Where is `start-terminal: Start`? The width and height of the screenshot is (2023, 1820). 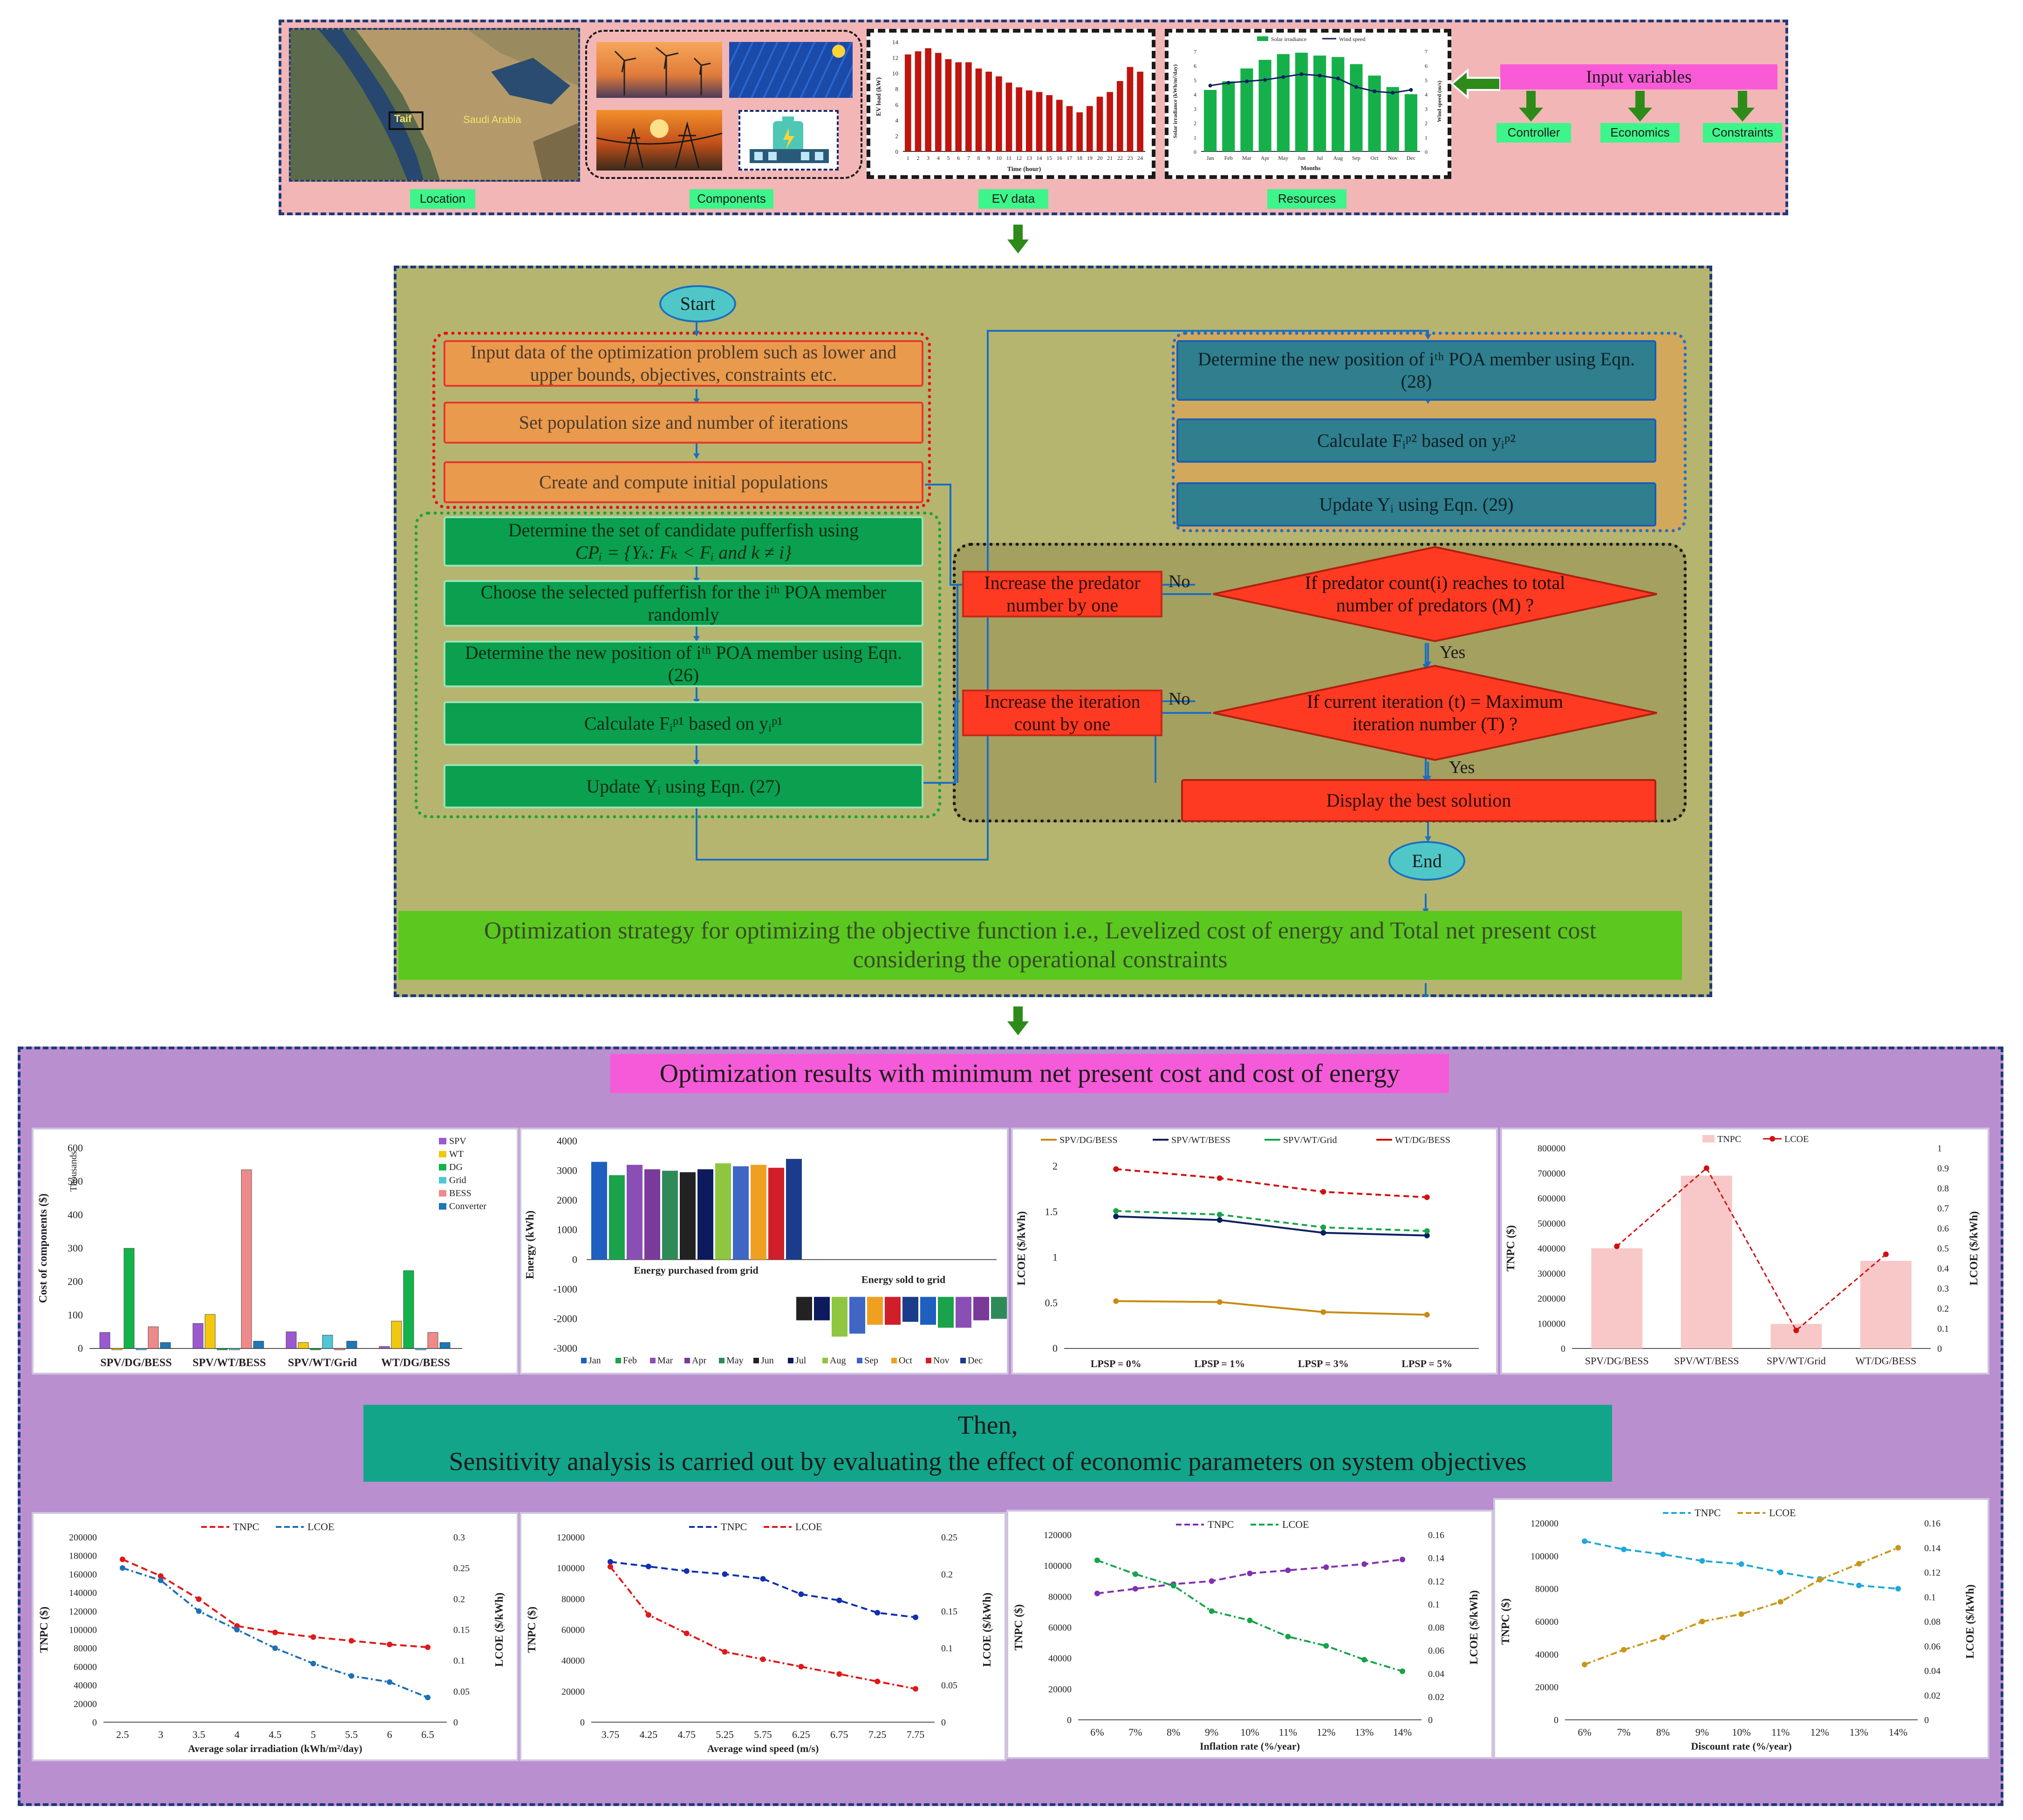 start-terminal: Start is located at coordinates (697, 303).